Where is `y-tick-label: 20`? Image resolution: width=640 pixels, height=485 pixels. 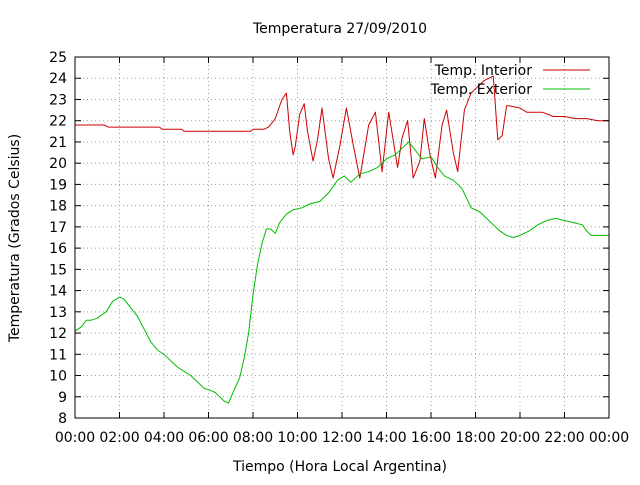 y-tick-label: 20 is located at coordinates (58, 164).